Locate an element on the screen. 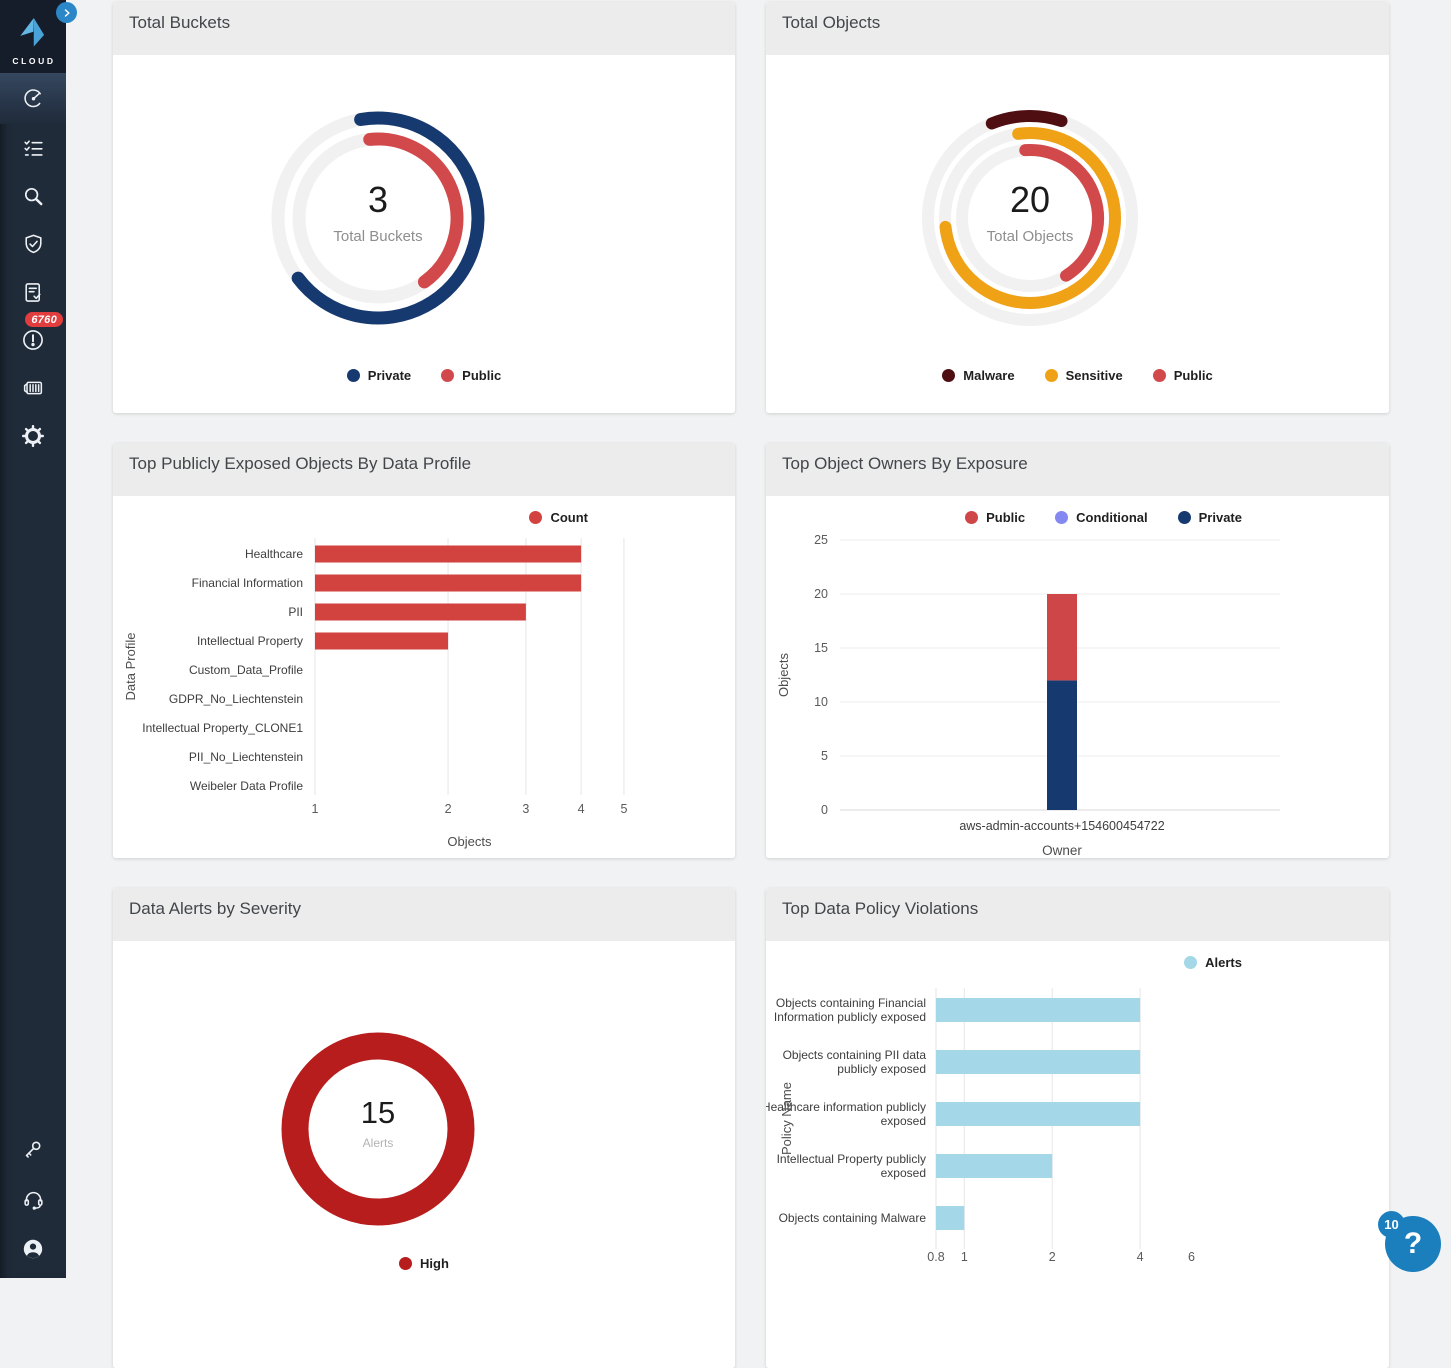 Image resolution: width=1451 pixels, height=1368 pixels. sidebar-expand-button is located at coordinates (66, 12).